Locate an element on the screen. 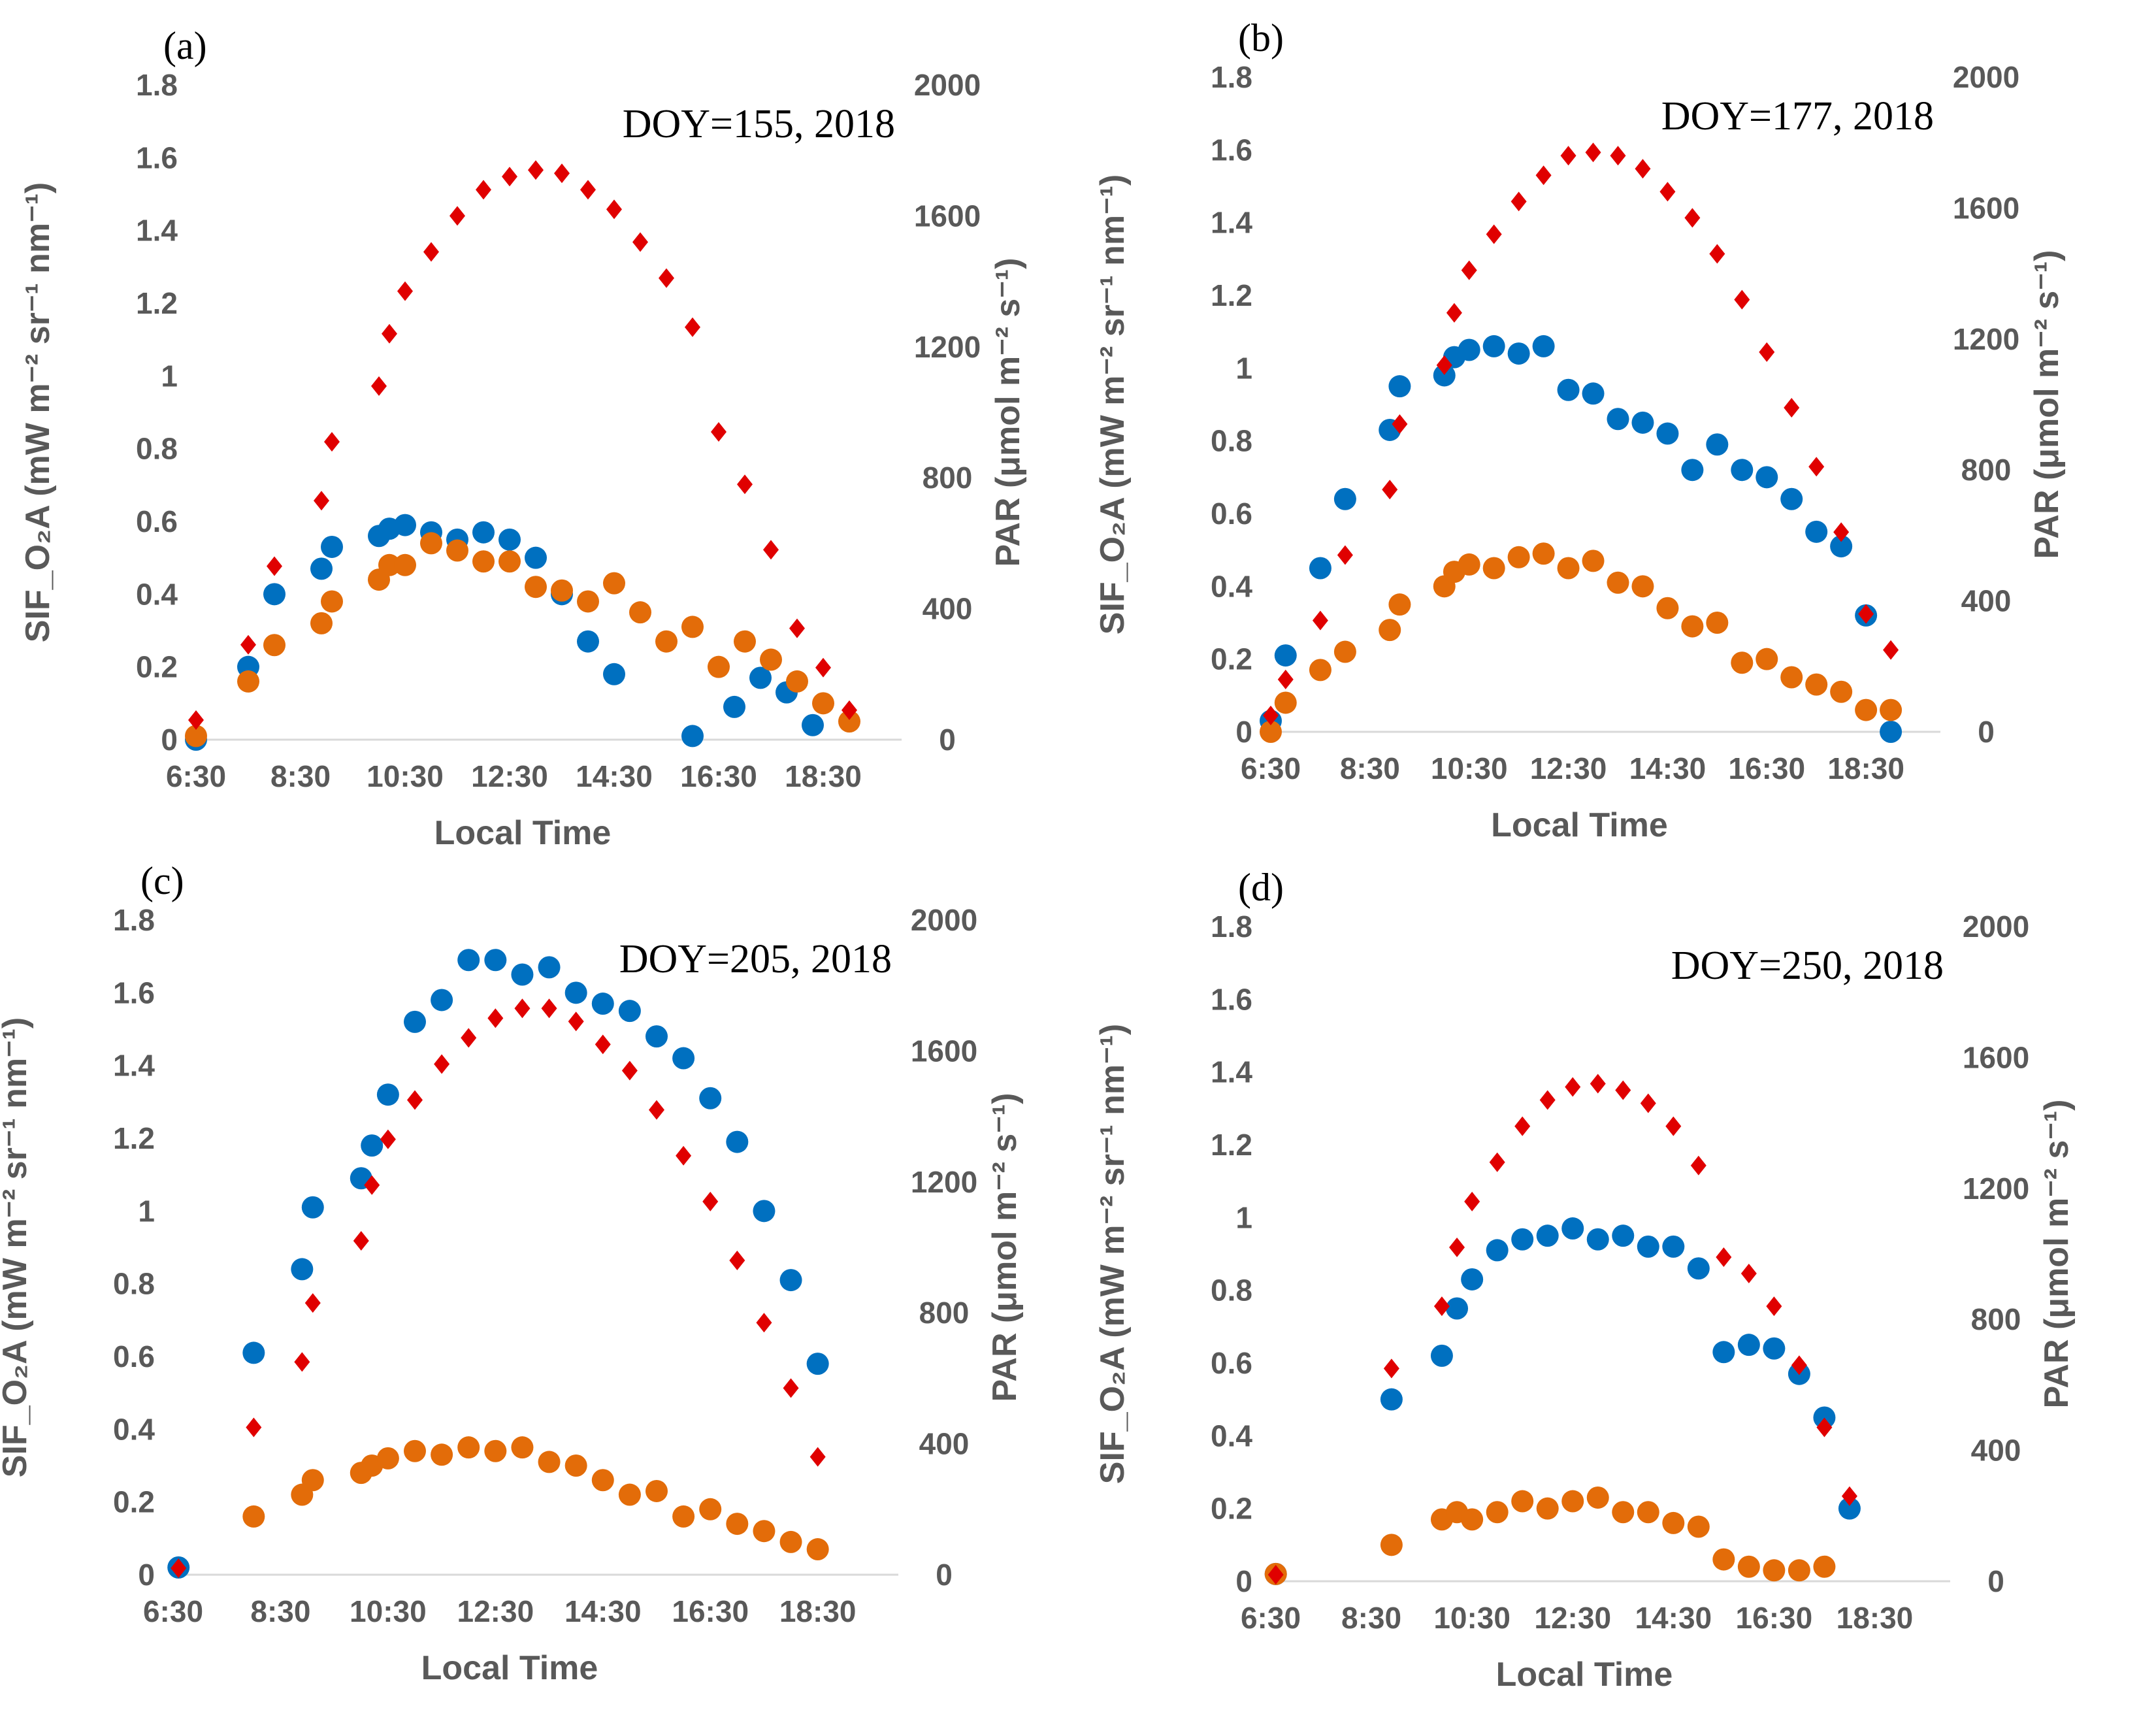 Image resolution: width=2156 pixels, height=1725 pixels. y-right-axis-title: PAR (μmol m⁻² s⁻¹) is located at coordinates (1005, 1248).